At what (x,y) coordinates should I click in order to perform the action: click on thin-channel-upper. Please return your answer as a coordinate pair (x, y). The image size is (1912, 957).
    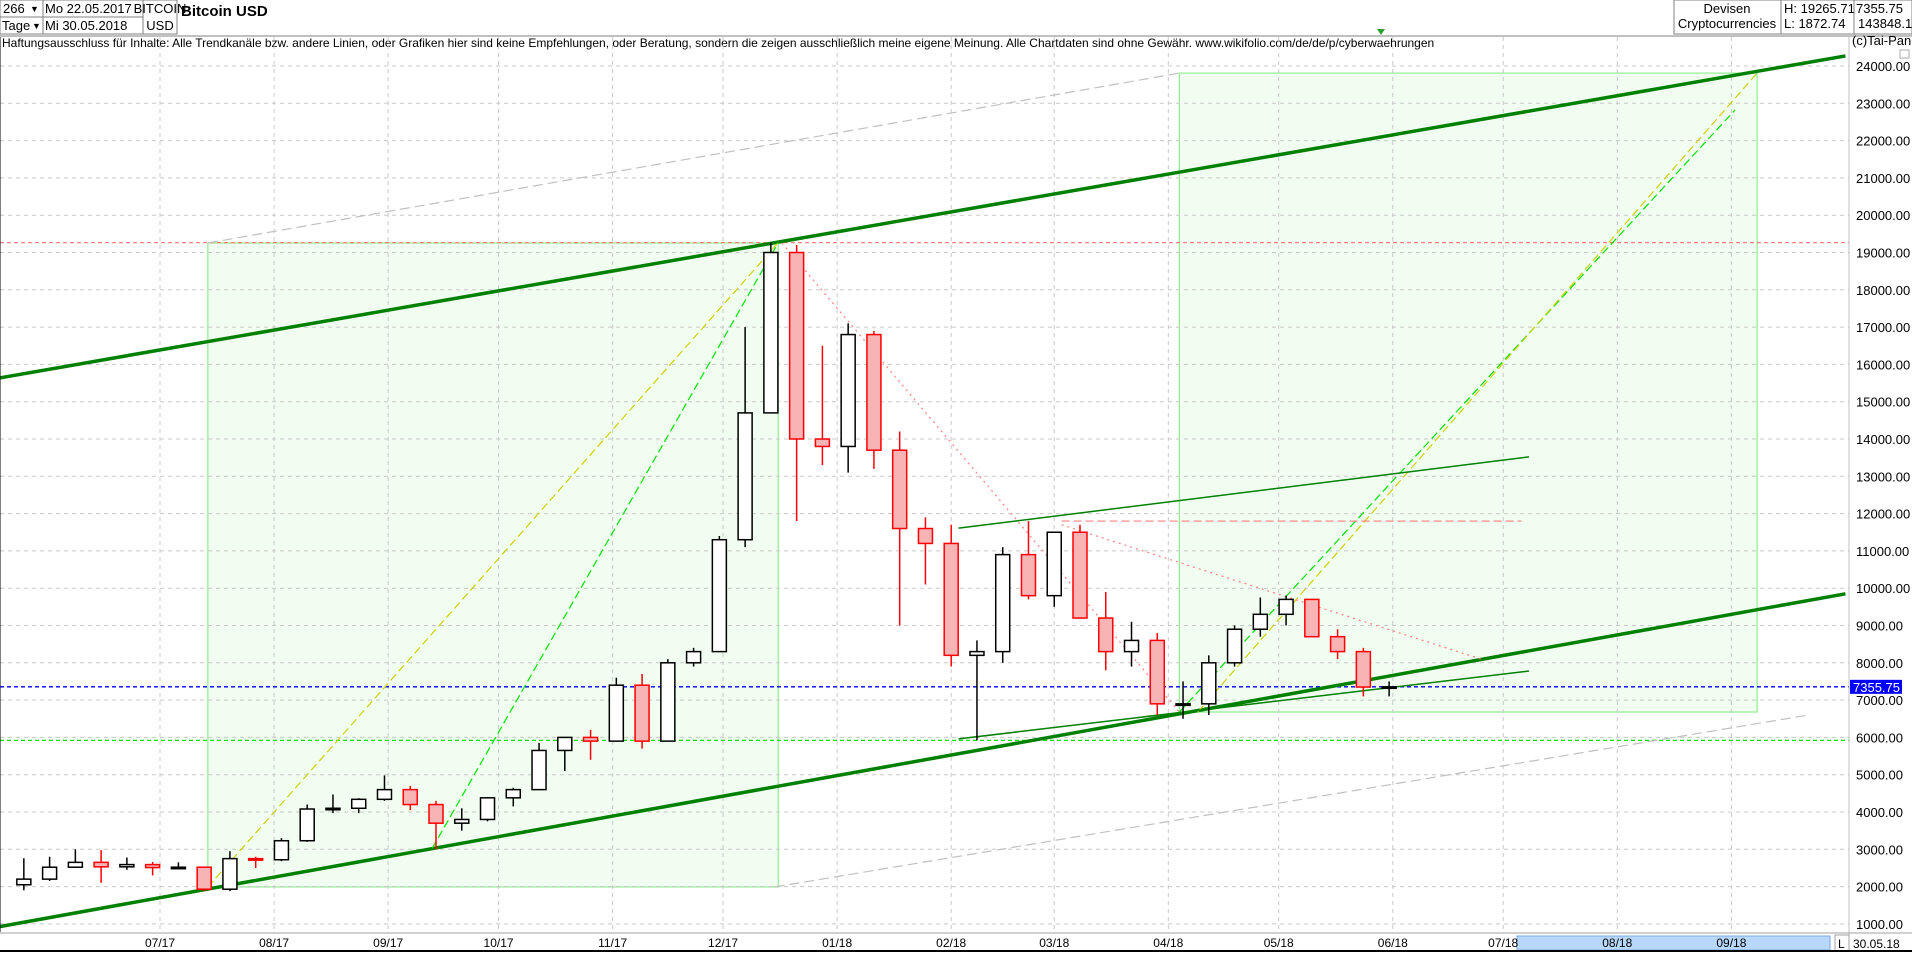
    Looking at the image, I should click on (1244, 492).